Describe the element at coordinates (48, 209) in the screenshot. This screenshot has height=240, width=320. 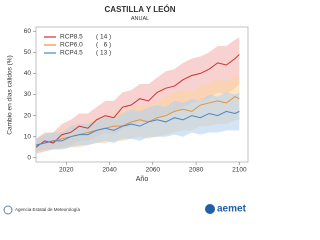
I see `agency-name: Agencia Estatal de Meteorología` at that location.